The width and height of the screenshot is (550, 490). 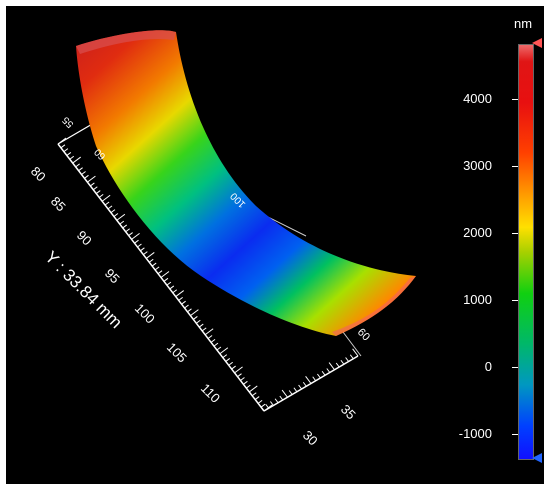 I want to click on colorbar-tick-label: 3000, so click(x=477, y=165).